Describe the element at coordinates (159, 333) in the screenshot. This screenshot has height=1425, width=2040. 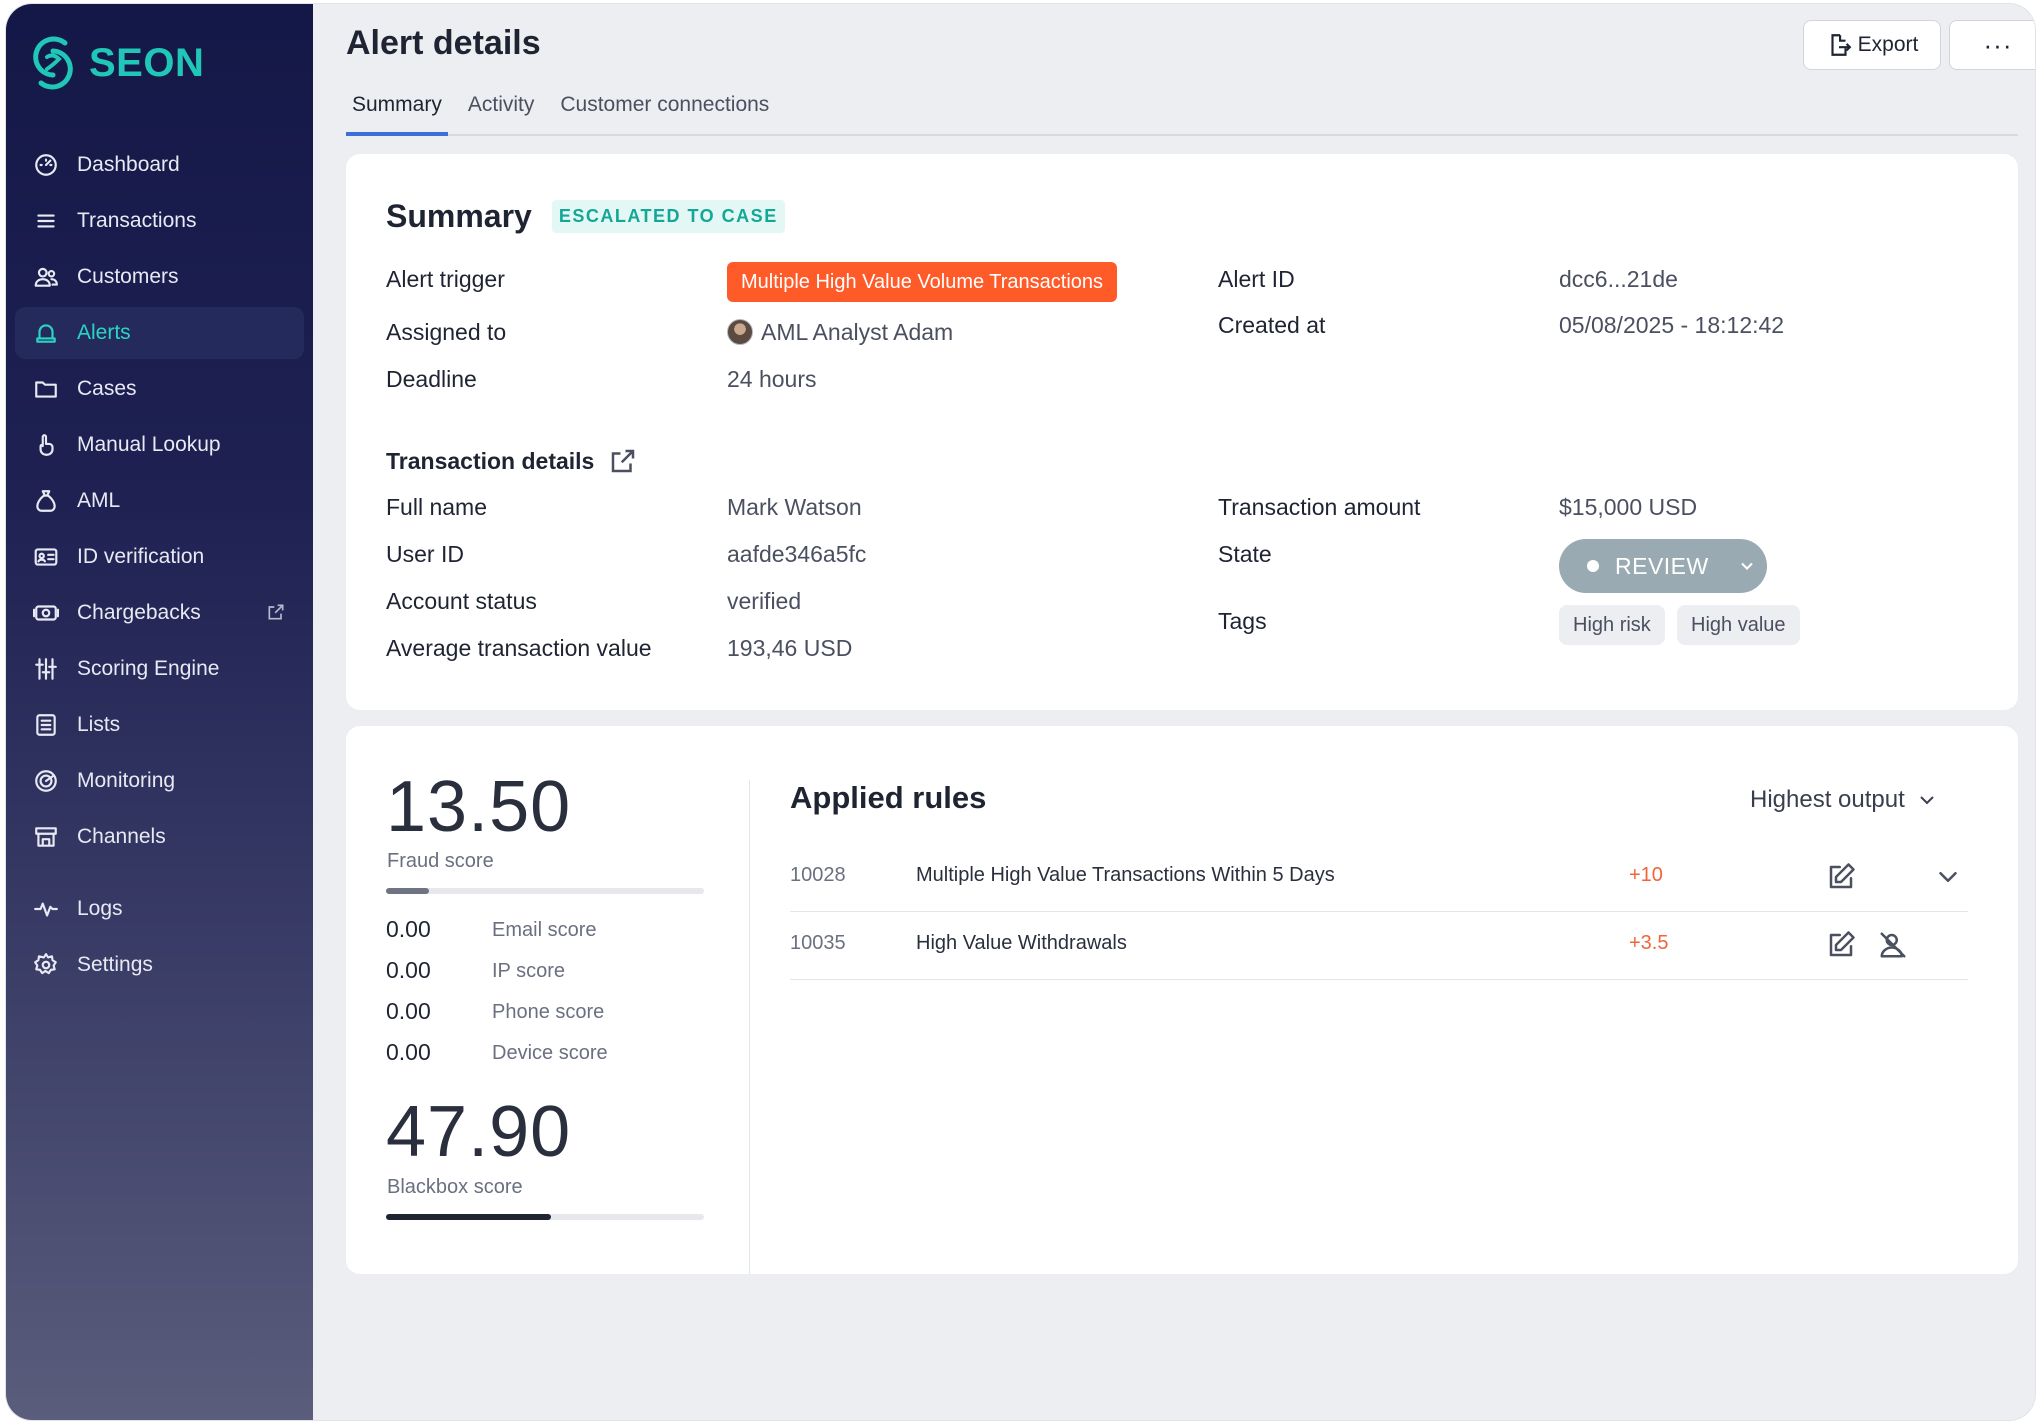
I see `sidebar-item-alerts: Alerts` at that location.